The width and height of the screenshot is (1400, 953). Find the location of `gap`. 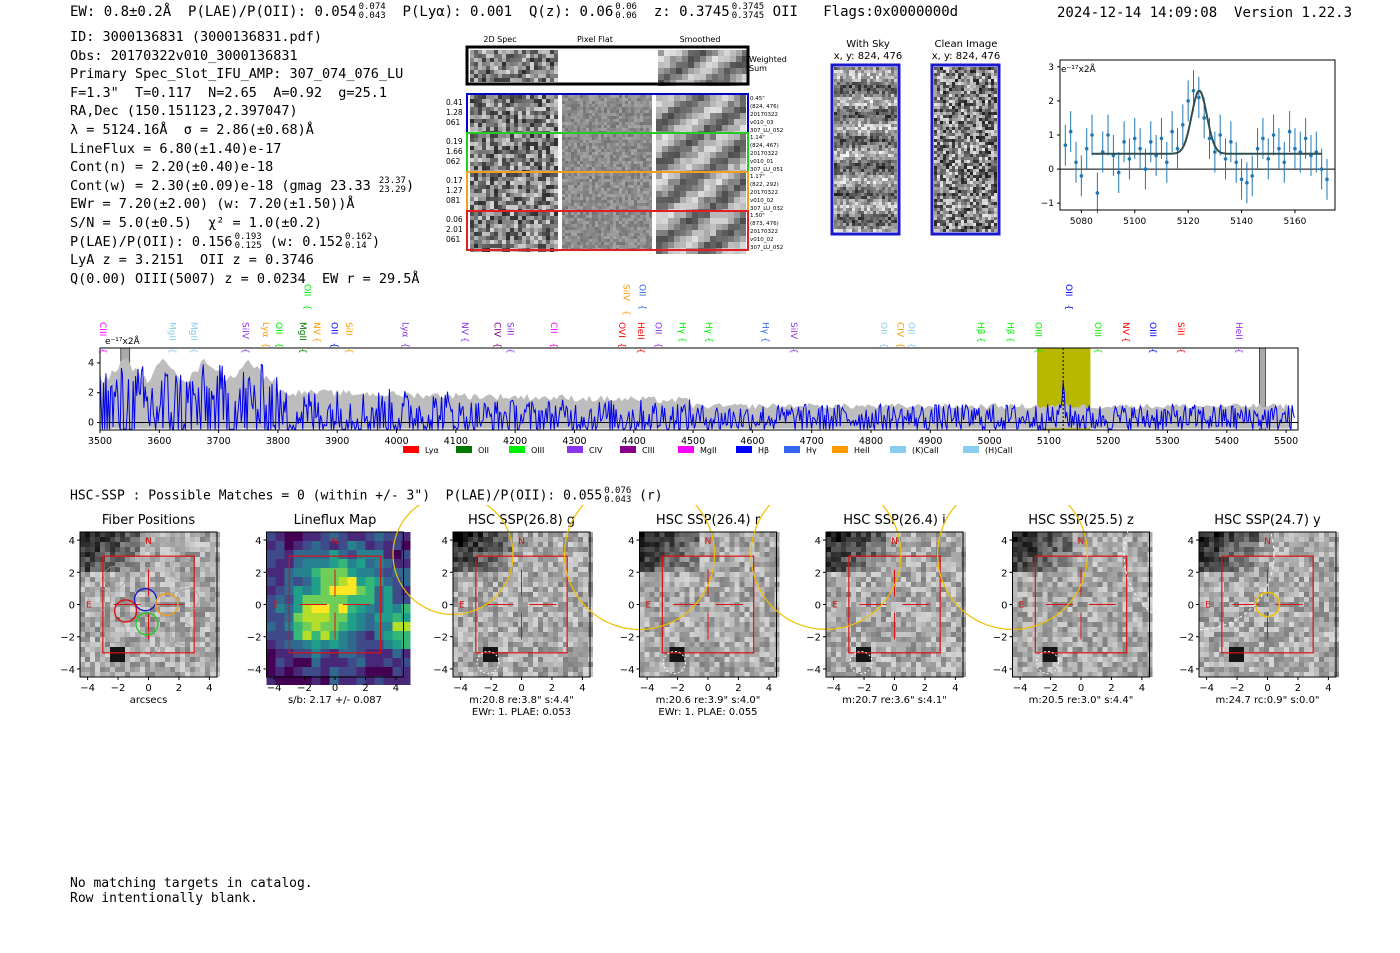

gap is located at coordinates (560, 152).